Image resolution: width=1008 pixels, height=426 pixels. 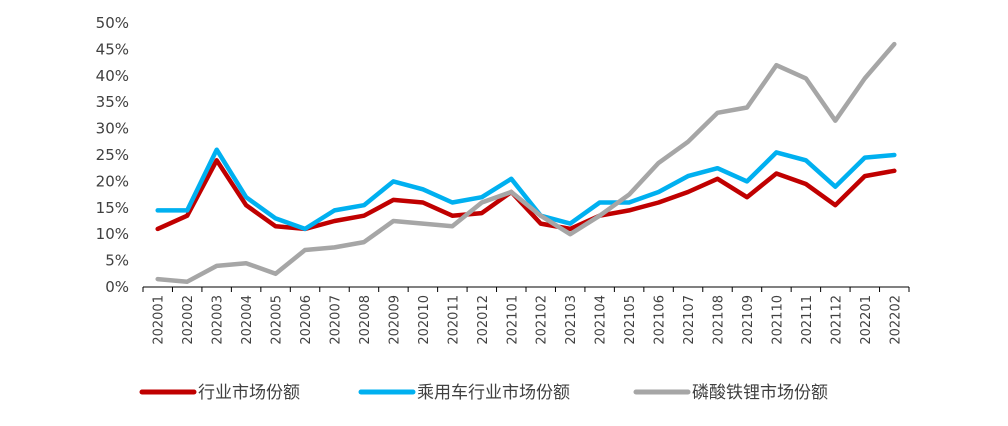 What do you see at coordinates (630, 320) in the screenshot?
I see `x-tick-label: 202105` at bounding box center [630, 320].